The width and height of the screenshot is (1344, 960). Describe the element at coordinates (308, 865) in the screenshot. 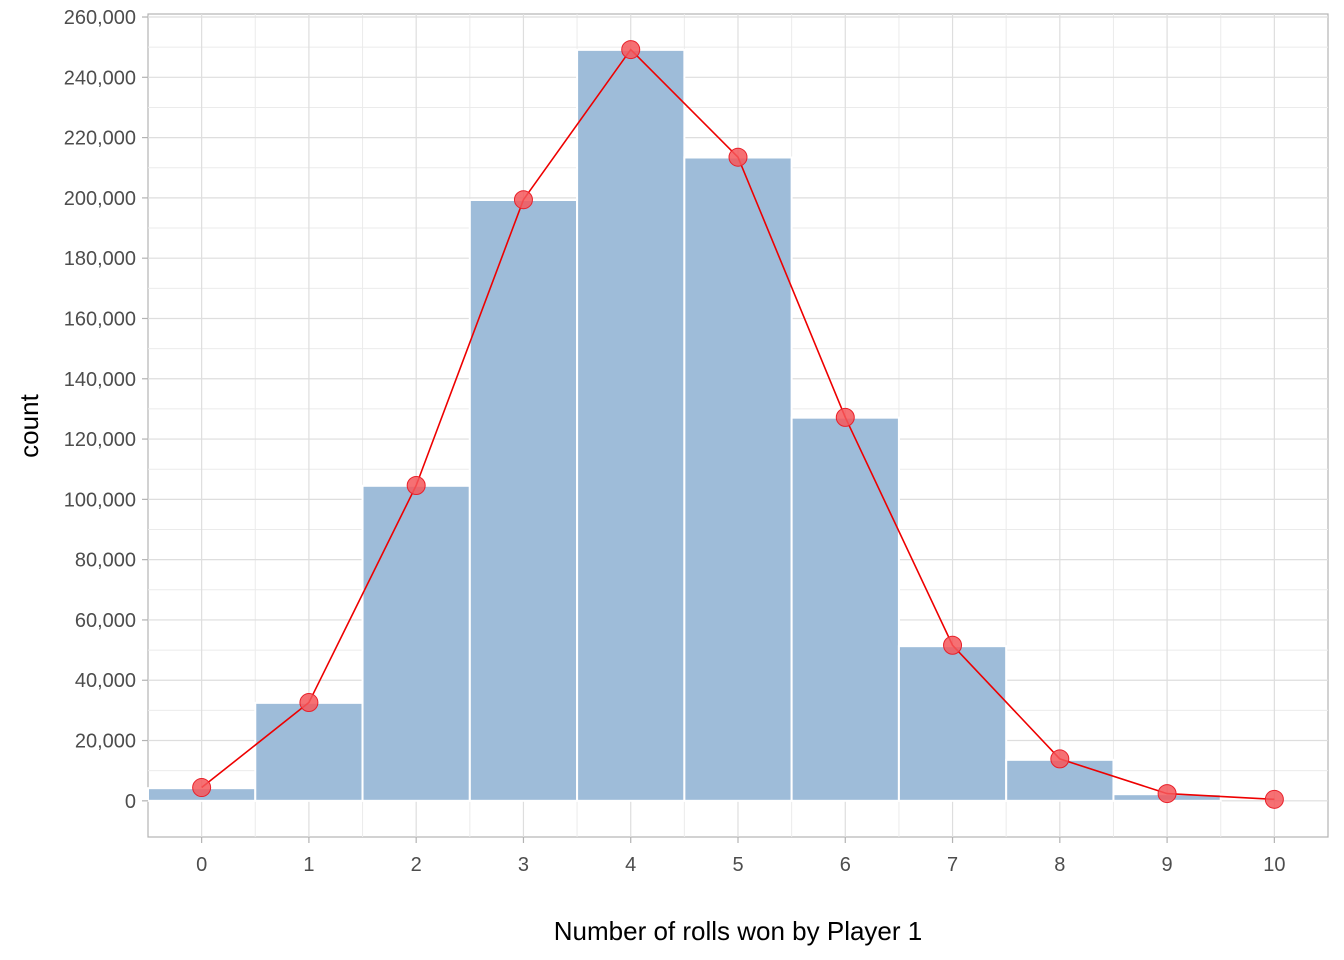

I see `x-tick-label: 1` at that location.